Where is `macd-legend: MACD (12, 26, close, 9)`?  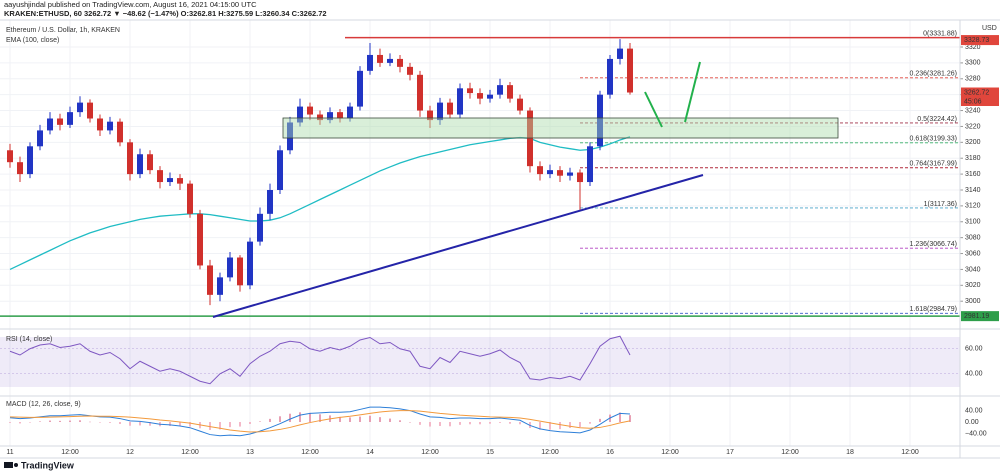
macd-legend: MACD (12, 26, close, 9) is located at coordinates (43, 404).